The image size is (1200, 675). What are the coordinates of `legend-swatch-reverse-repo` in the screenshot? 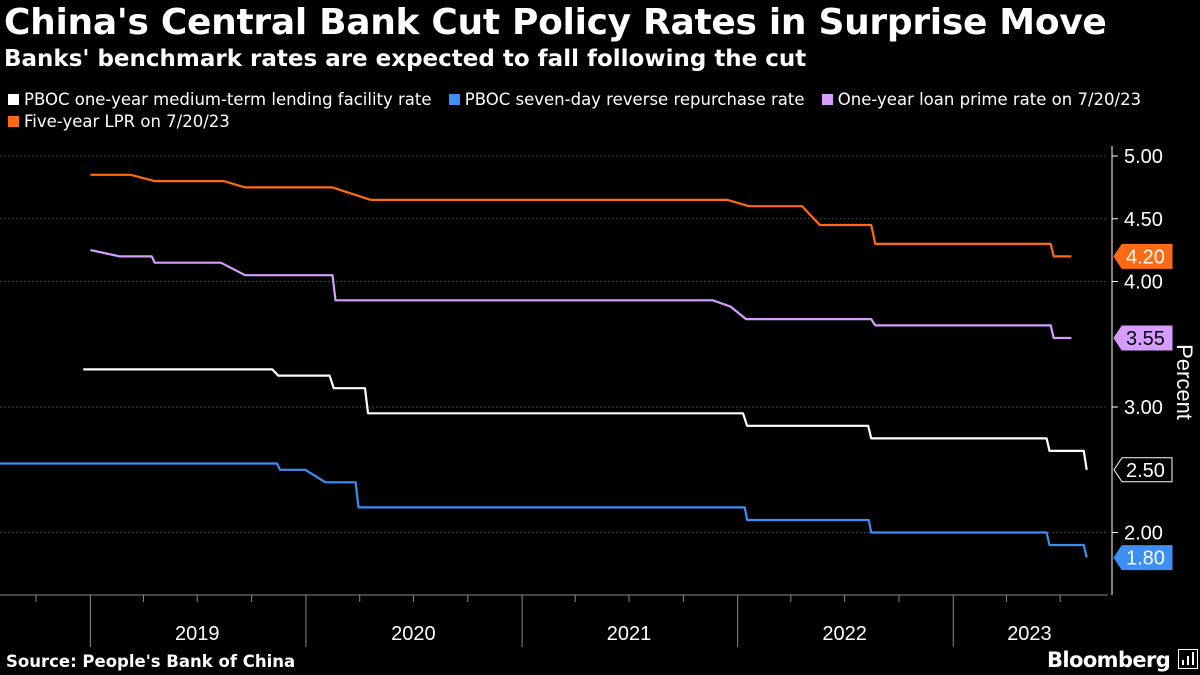 It's located at (454, 99).